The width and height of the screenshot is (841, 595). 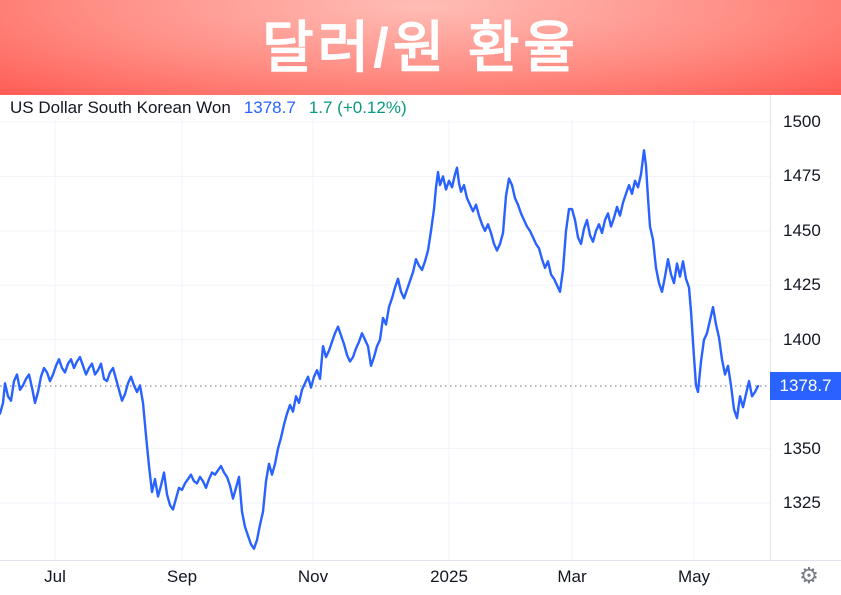 What do you see at coordinates (572, 576) in the screenshot?
I see `time-tick-label: Mar` at bounding box center [572, 576].